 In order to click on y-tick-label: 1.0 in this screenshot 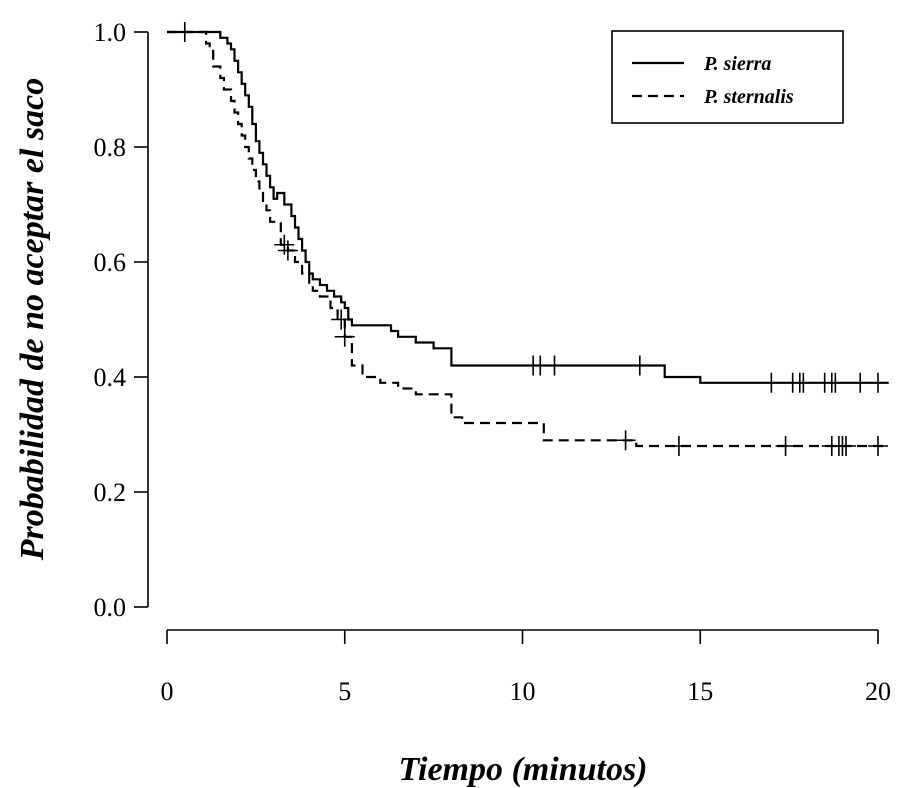, I will do `click(110, 32)`.